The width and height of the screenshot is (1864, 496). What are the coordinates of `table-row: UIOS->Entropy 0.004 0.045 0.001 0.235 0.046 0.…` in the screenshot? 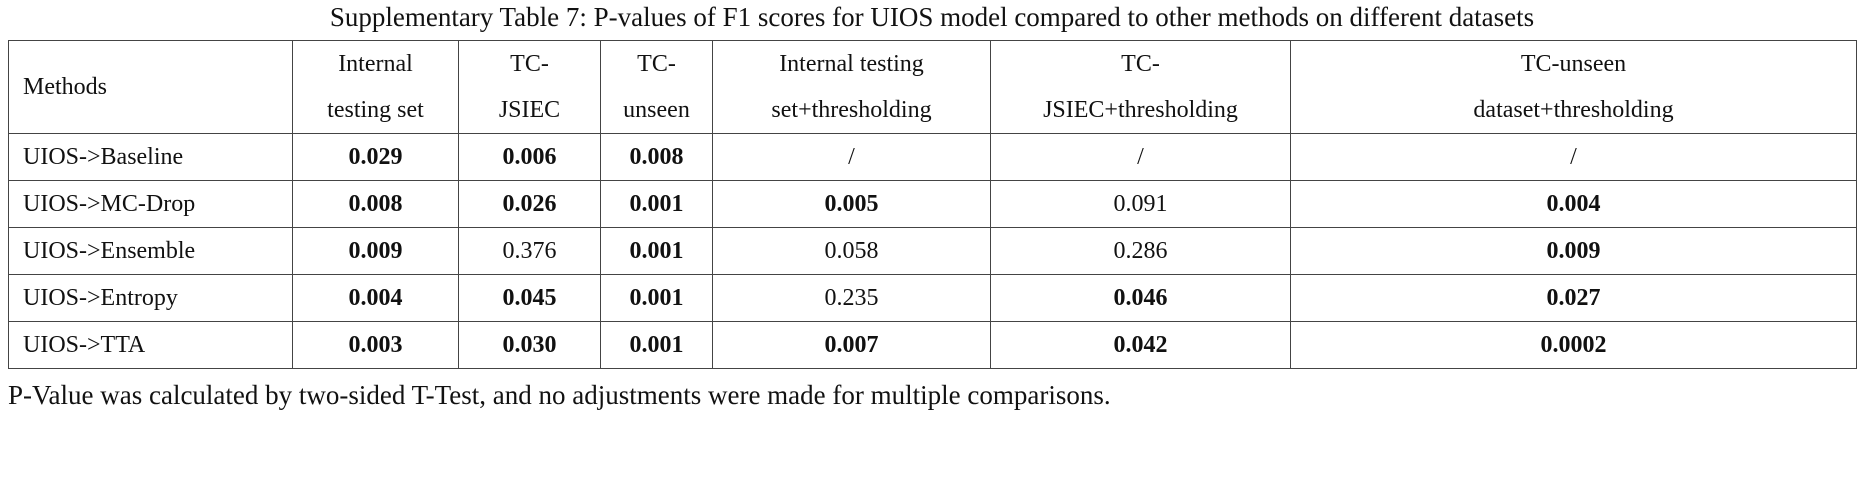 It's located at (932, 298).